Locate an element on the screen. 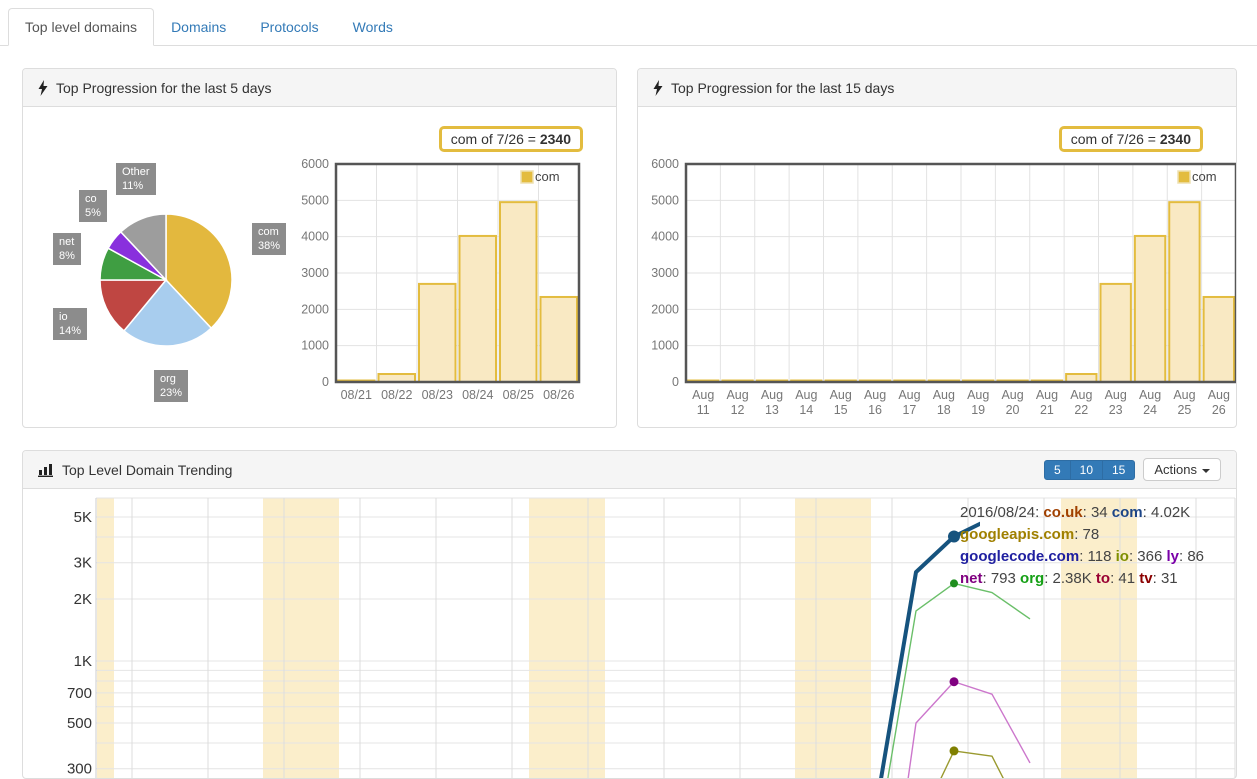 The width and height of the screenshot is (1257, 779). trend-tooltip-line: googlecode.com: 118 io: 366 ly: 86 is located at coordinates (1082, 556).